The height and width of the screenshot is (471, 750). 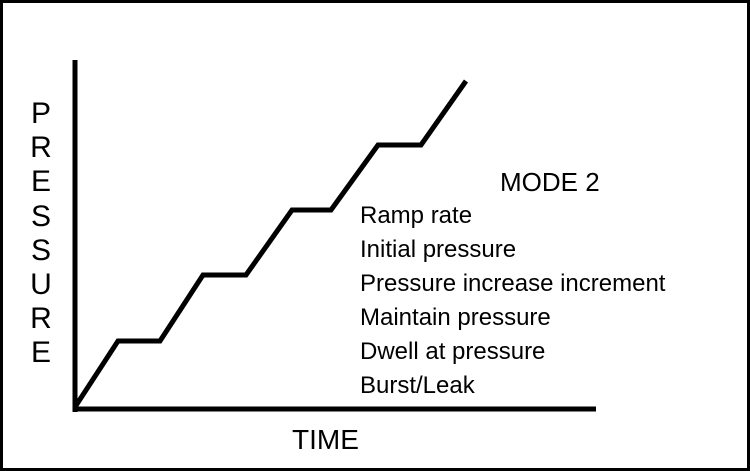 What do you see at coordinates (438, 249) in the screenshot?
I see `step-item: Initial pressure` at bounding box center [438, 249].